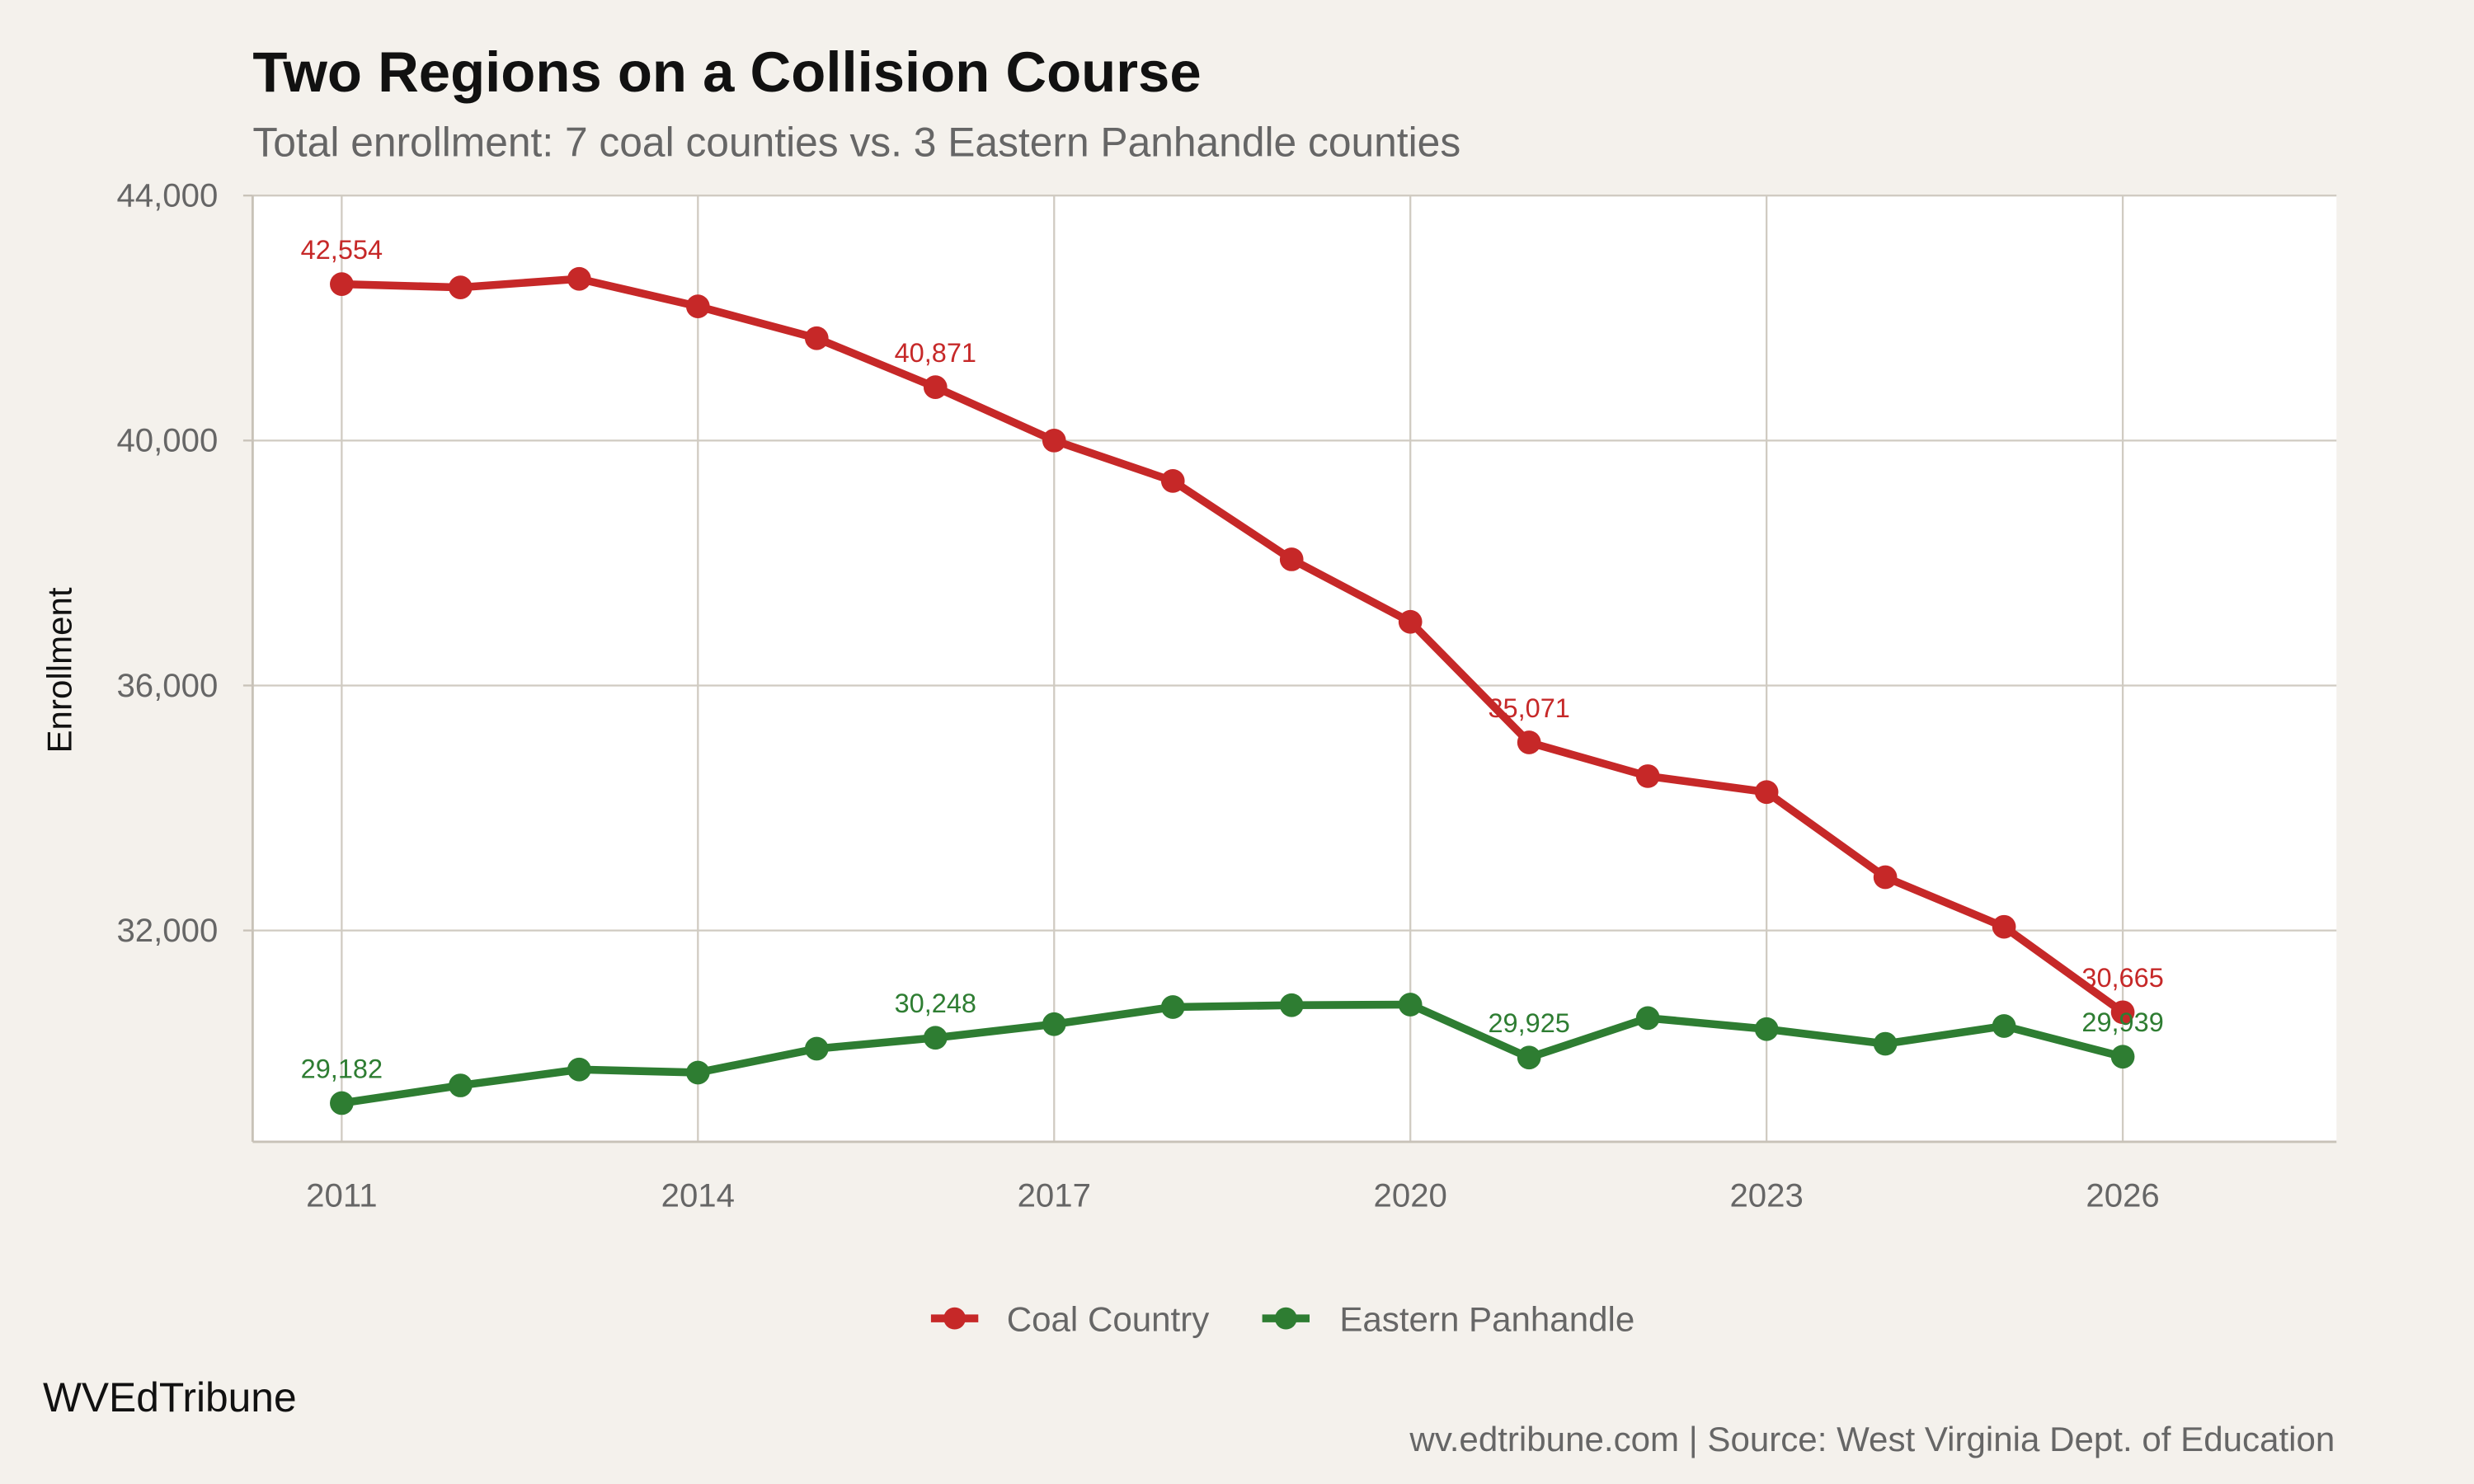 This screenshot has width=2474, height=1484. Describe the element at coordinates (954, 1318) in the screenshot. I see `legend-dot-coal` at that location.